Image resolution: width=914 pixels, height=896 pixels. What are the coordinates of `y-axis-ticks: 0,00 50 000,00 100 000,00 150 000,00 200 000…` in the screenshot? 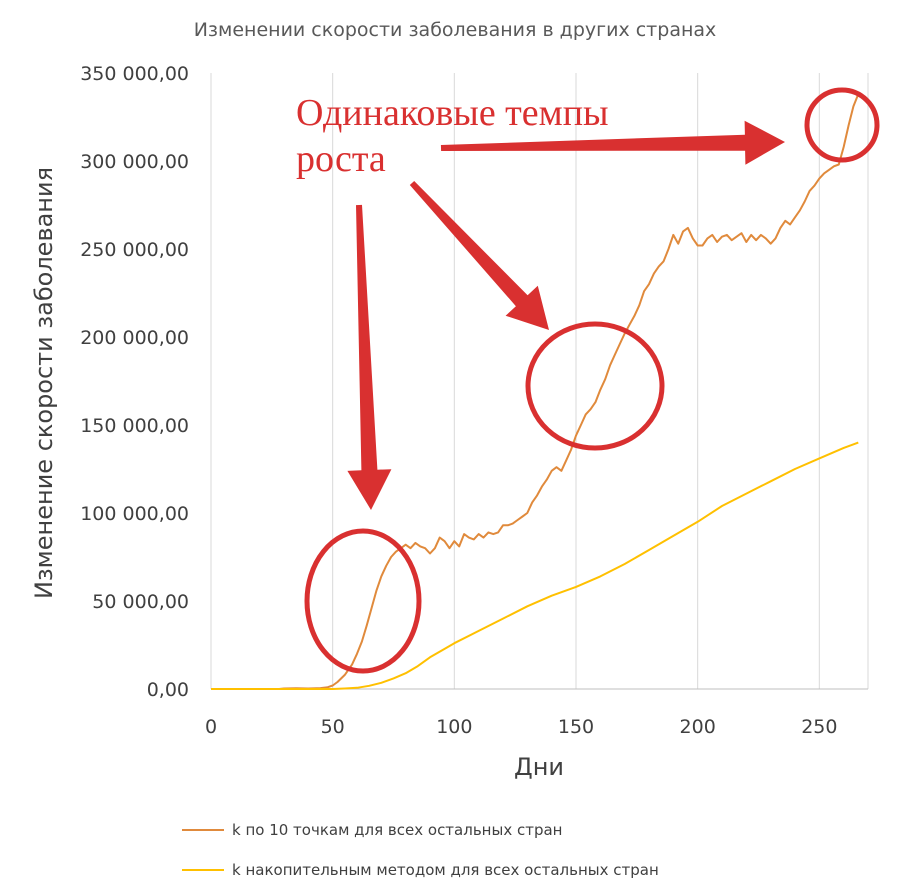 It's located at (134, 382).